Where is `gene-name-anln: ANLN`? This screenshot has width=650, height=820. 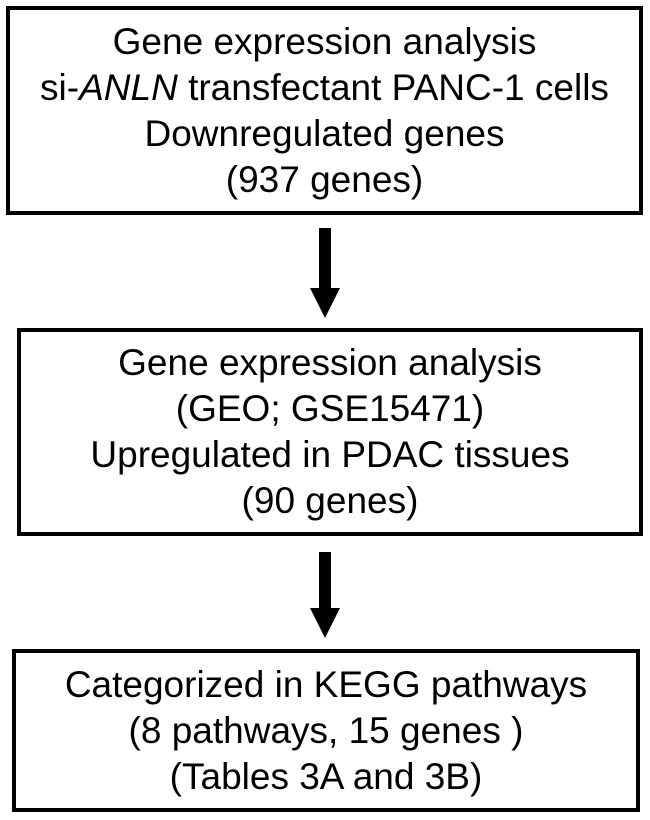
gene-name-anln: ANLN is located at coordinates (128, 87).